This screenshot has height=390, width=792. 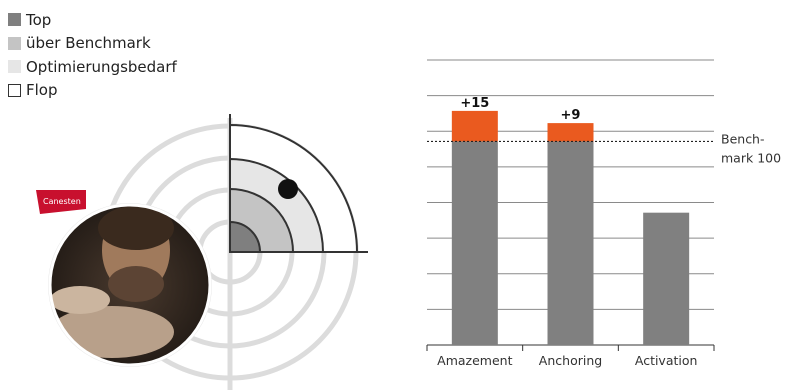 I want to click on legend-label-above-benchmark: über Benchmark, so click(x=88, y=43).